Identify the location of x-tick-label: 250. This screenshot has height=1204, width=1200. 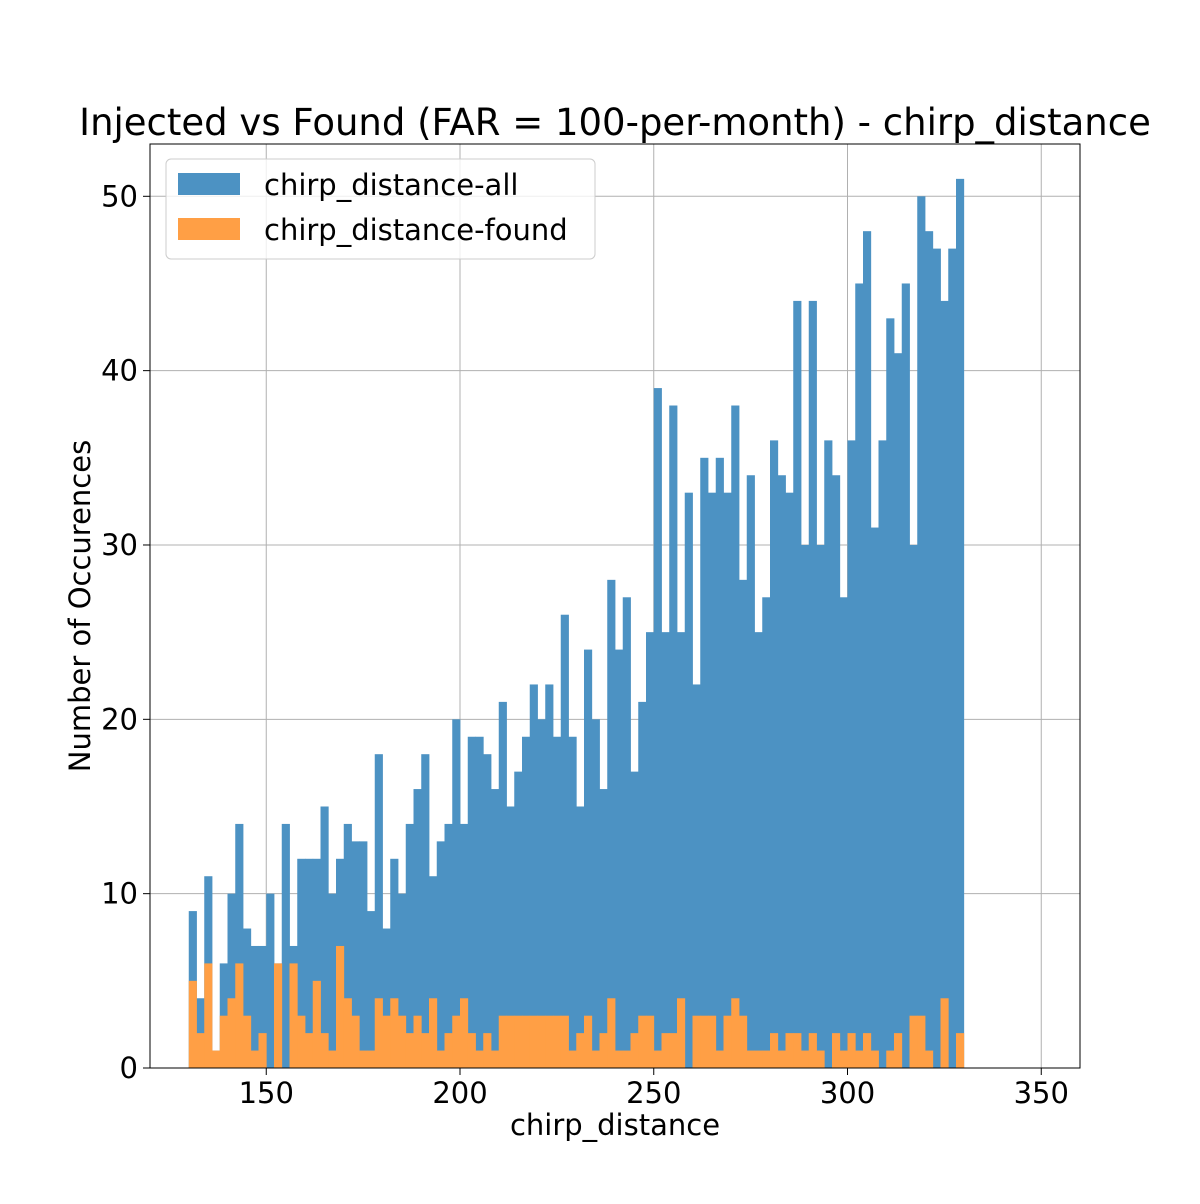
(653, 1093).